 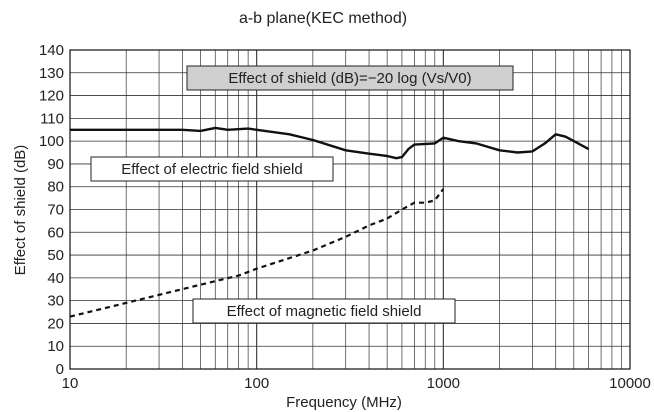 What do you see at coordinates (344, 402) in the screenshot?
I see `x-axis-title: Frequency (MHz)` at bounding box center [344, 402].